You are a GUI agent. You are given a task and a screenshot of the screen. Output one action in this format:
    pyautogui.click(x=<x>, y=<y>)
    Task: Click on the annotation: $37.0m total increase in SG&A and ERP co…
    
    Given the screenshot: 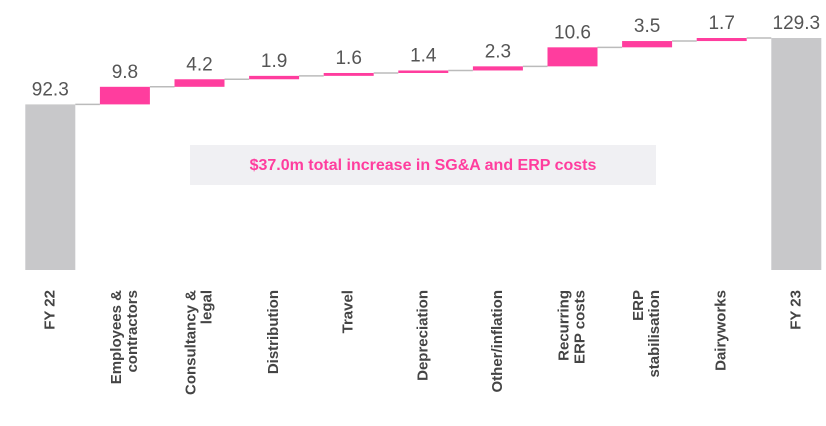 What is the action you would take?
    pyautogui.click(x=423, y=165)
    